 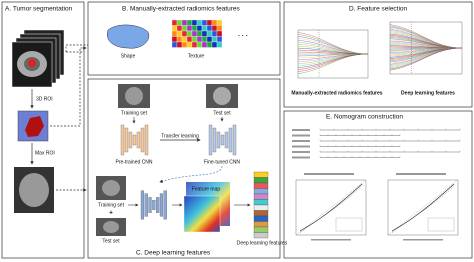 I want to click on shape-icon, so click(x=128, y=36).